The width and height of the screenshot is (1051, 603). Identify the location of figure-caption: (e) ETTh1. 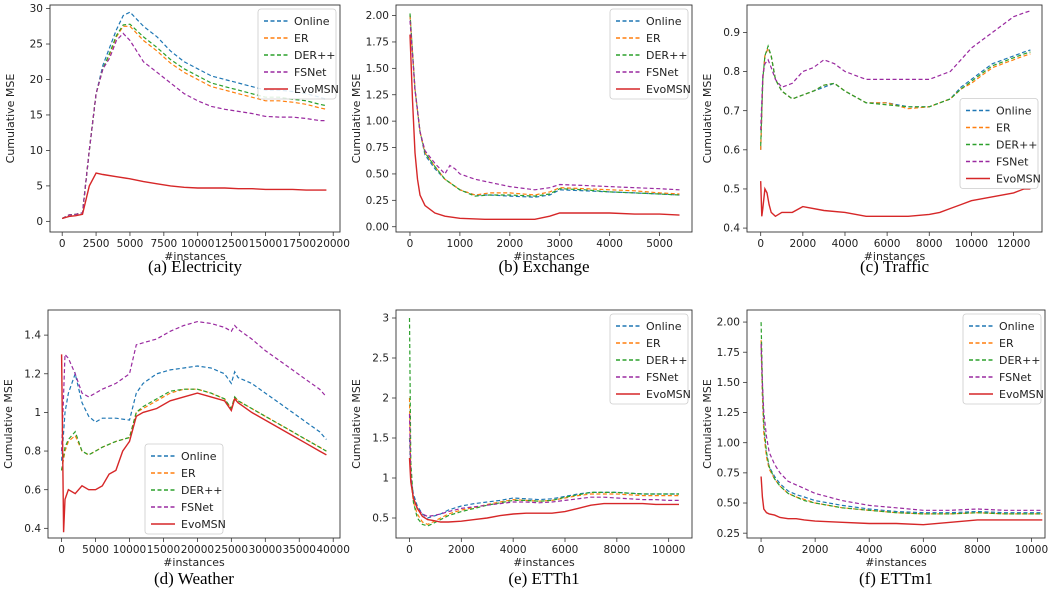
(543, 578).